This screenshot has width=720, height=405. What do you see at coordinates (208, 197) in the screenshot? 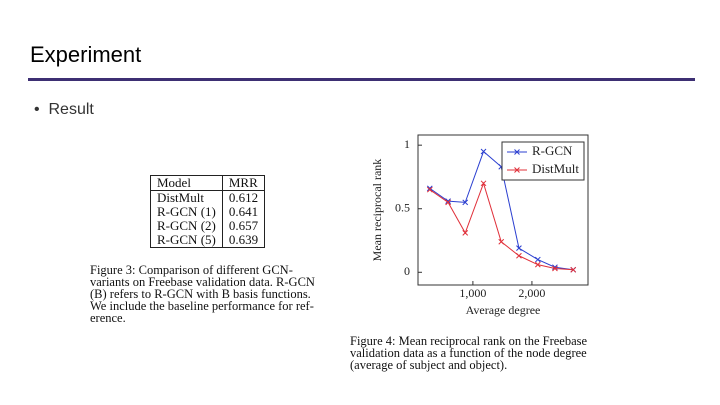
I see `table-row: DistMult 0.612` at bounding box center [208, 197].